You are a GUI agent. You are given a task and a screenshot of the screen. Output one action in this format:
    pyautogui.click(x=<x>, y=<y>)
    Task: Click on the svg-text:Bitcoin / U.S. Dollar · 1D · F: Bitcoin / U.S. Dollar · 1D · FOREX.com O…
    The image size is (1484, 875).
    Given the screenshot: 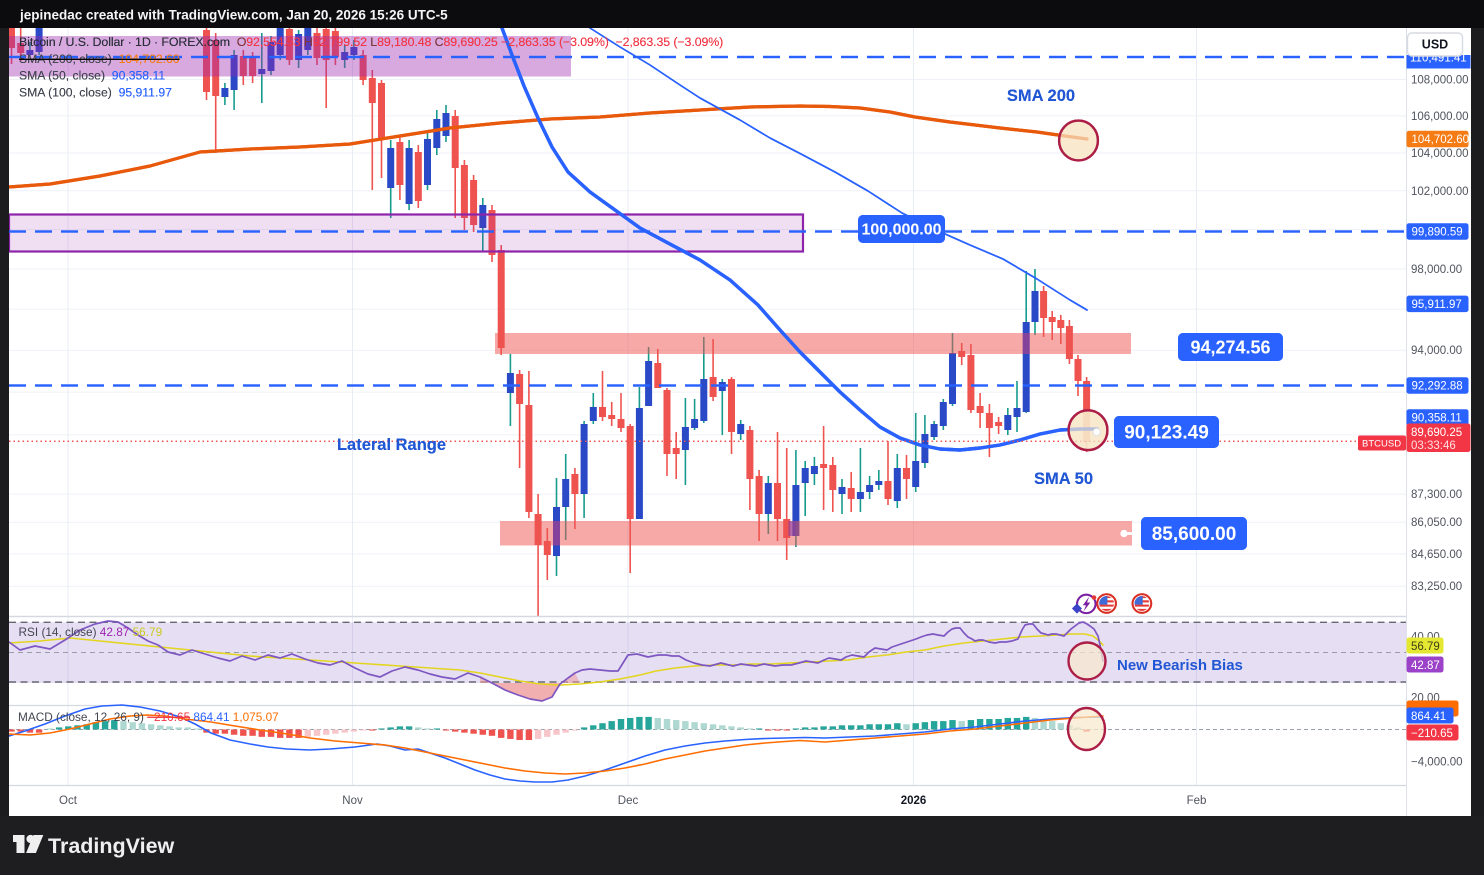 What is the action you would take?
    pyautogui.click(x=371, y=42)
    